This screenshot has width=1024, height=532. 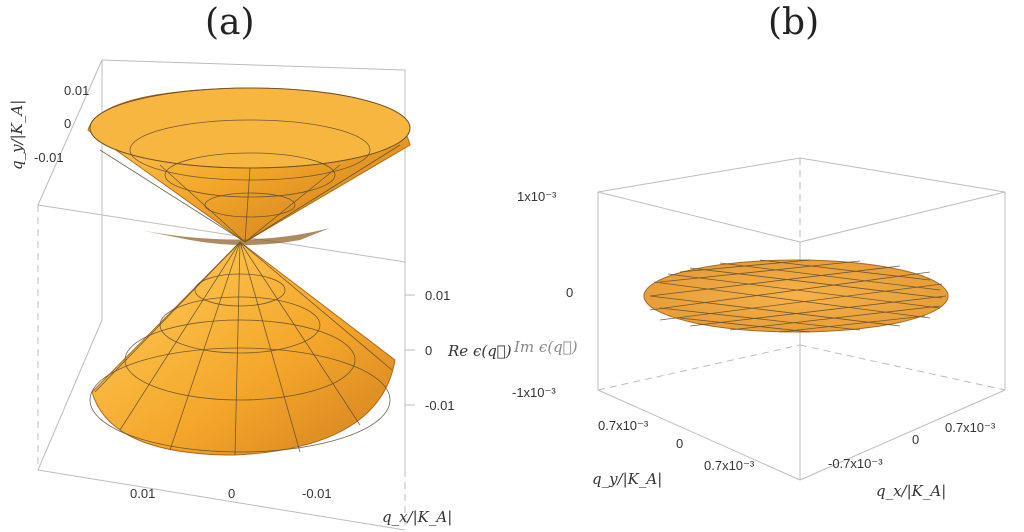 I want to click on panel-b-z-tick: 1x10⁻³, so click(x=537, y=196).